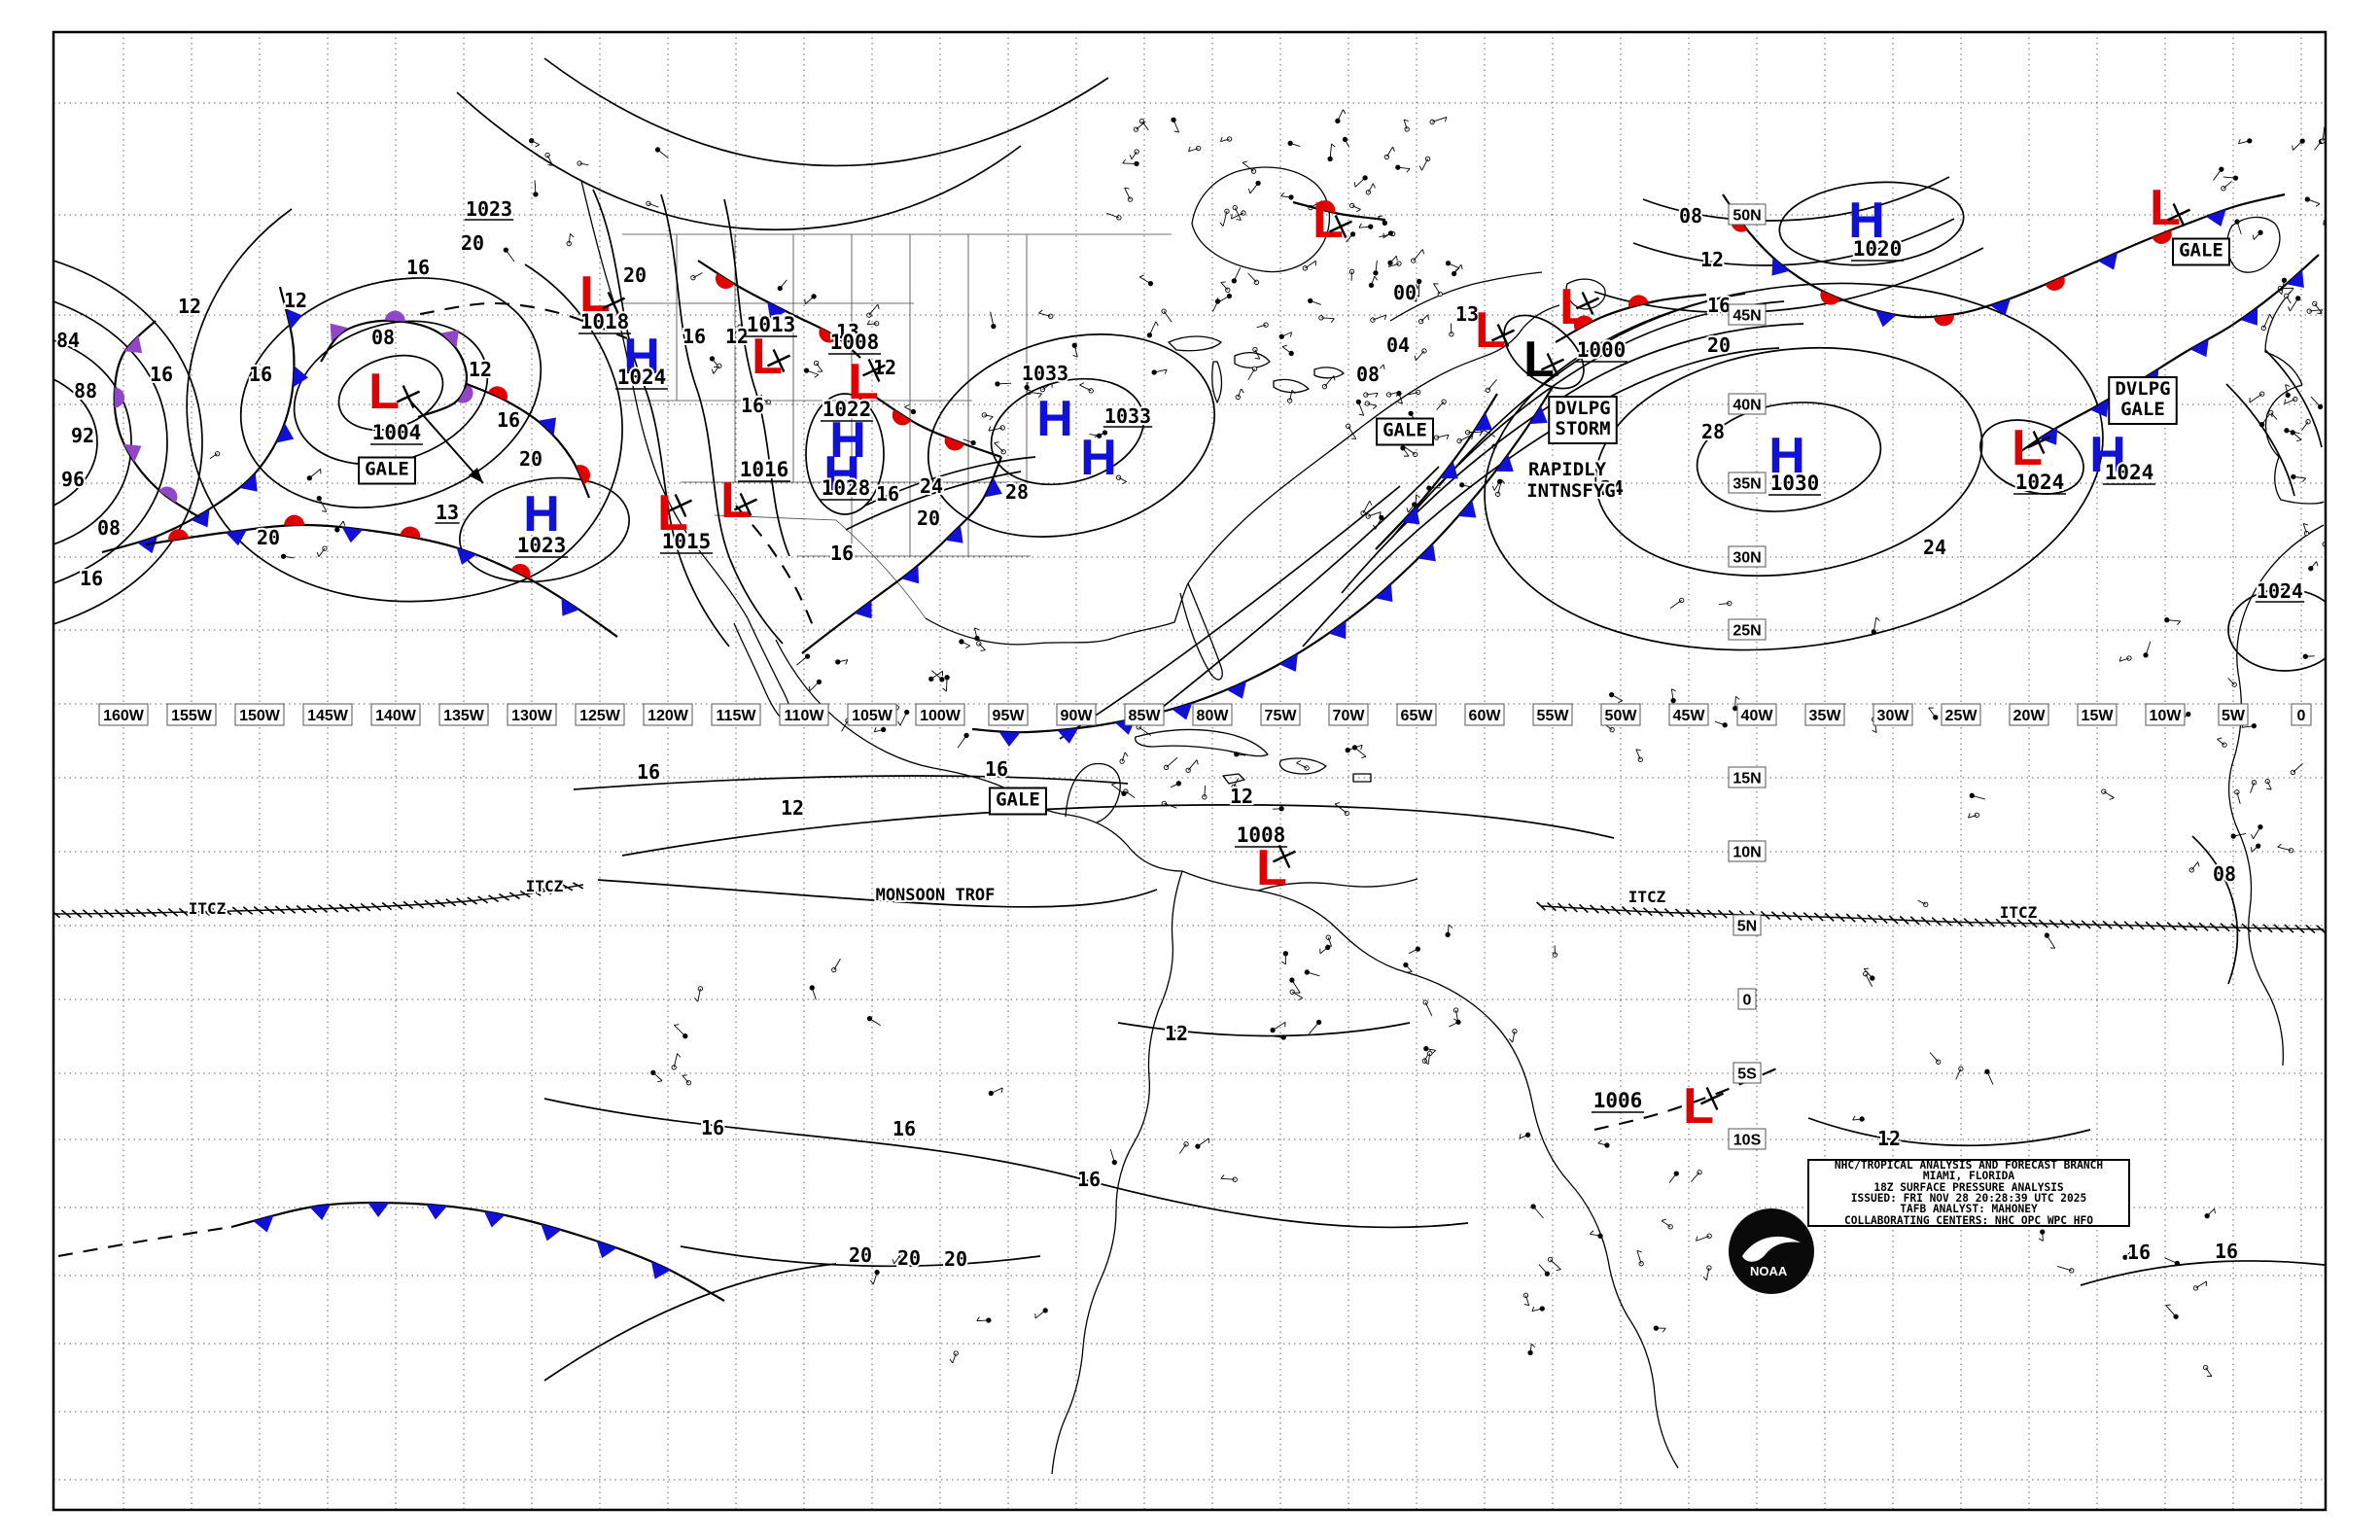  I want to click on info-line-centers: COLLABORATING CENTERS: NHC OPC WPC HFO, so click(1968, 1220).